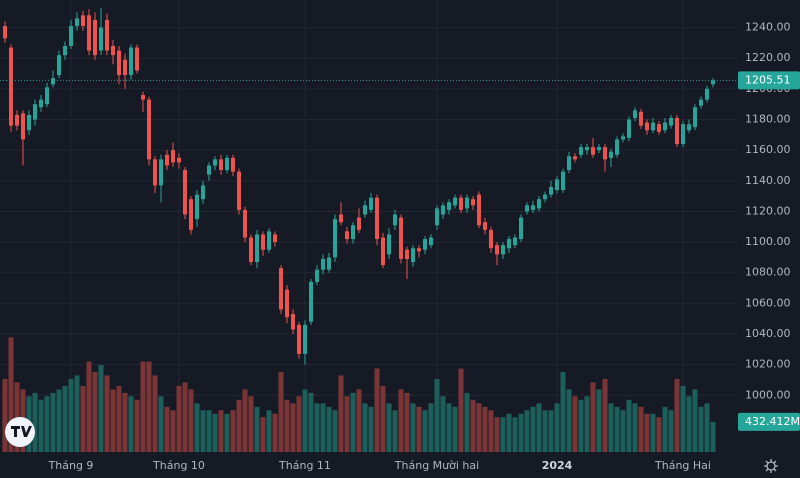 The height and width of the screenshot is (478, 800). Describe the element at coordinates (768, 333) in the screenshot. I see `y-tick-label: 1040.00` at that location.